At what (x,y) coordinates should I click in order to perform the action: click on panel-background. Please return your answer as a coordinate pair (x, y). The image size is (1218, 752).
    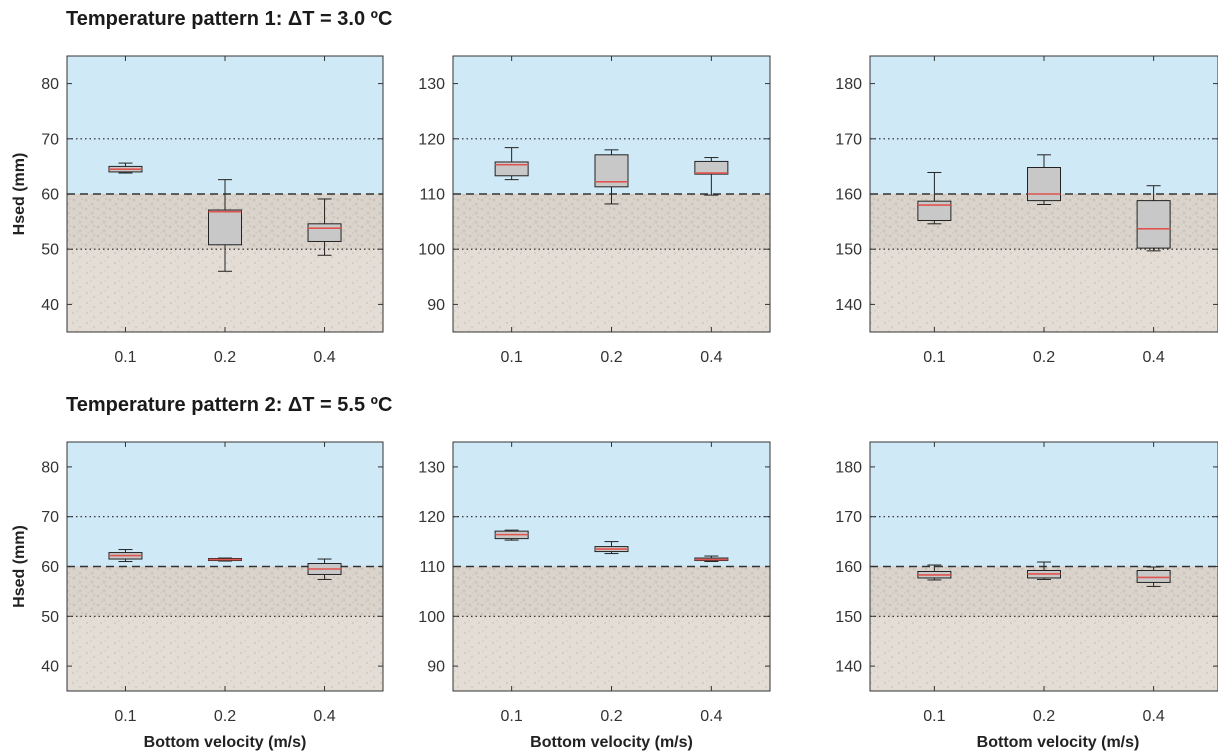
    Looking at the image, I should click on (225, 566).